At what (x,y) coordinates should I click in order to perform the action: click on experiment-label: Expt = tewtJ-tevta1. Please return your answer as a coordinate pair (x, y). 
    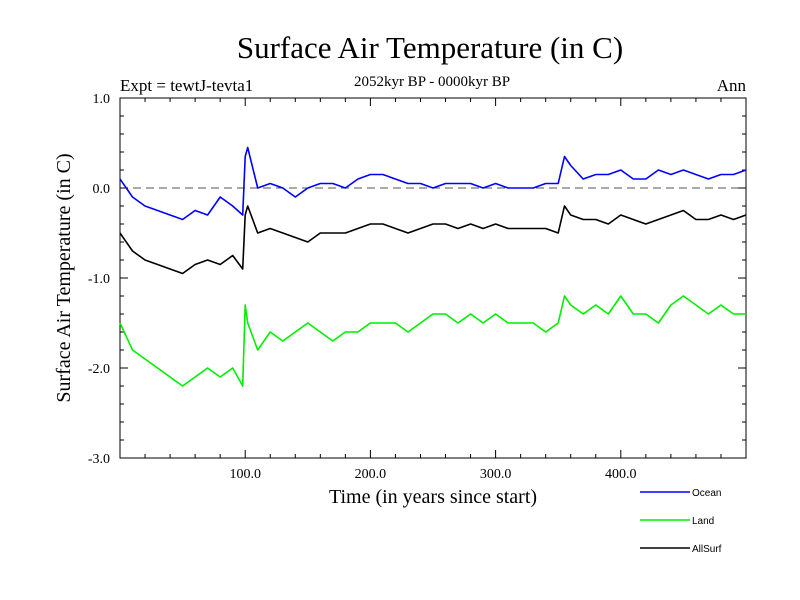
    Looking at the image, I should click on (186, 85).